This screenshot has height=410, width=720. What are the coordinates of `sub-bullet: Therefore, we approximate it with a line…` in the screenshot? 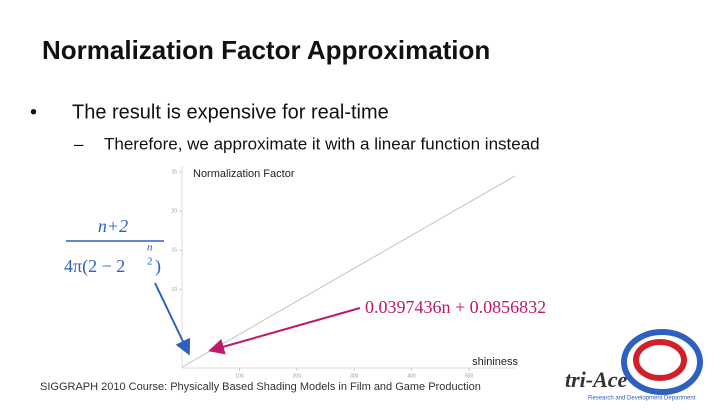 It's located at (322, 143).